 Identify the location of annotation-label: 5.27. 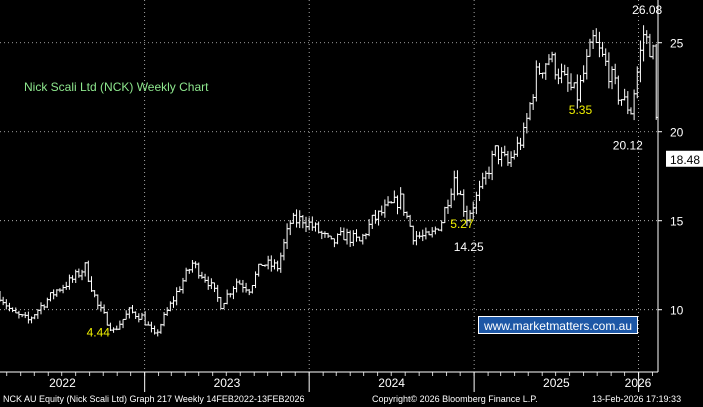
(462, 224).